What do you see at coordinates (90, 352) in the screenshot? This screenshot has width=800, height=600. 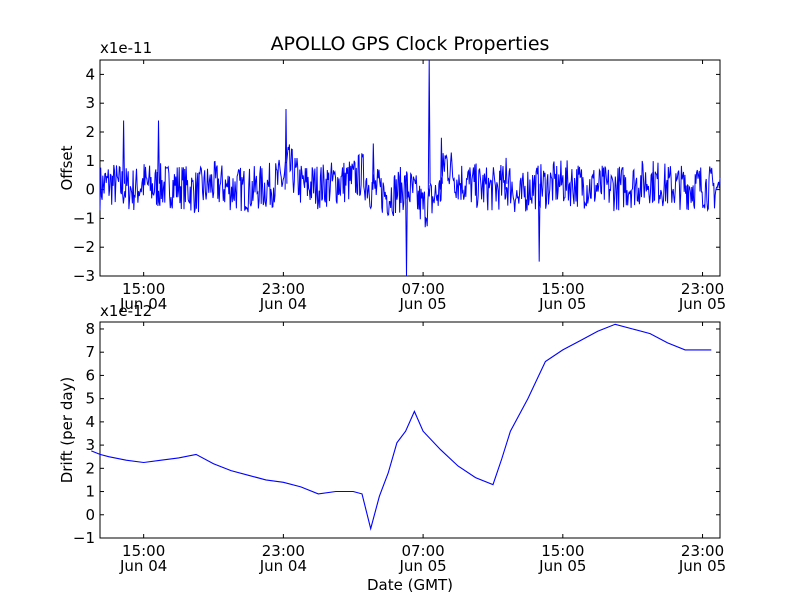 I see `y-tick-label: 7` at bounding box center [90, 352].